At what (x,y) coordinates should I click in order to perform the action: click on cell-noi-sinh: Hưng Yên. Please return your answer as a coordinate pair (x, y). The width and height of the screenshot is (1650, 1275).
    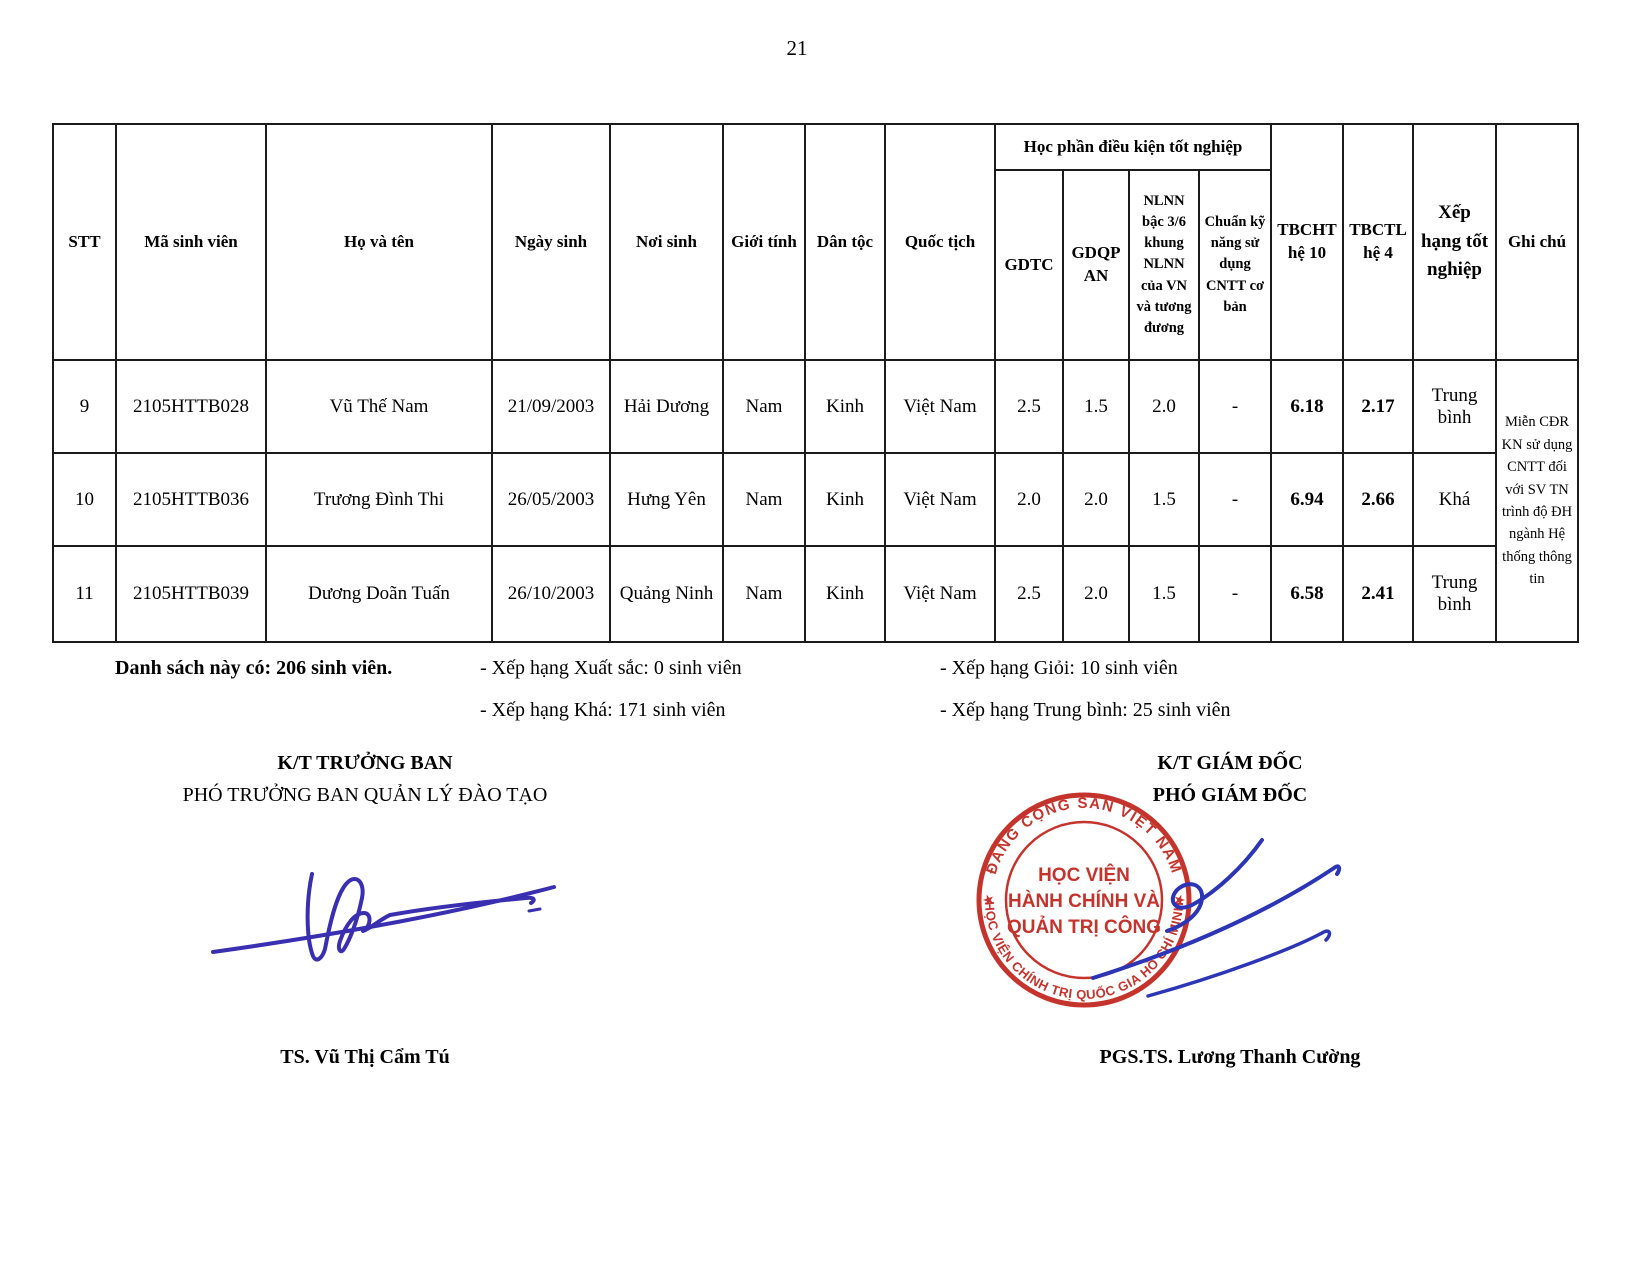
    Looking at the image, I should click on (666, 499).